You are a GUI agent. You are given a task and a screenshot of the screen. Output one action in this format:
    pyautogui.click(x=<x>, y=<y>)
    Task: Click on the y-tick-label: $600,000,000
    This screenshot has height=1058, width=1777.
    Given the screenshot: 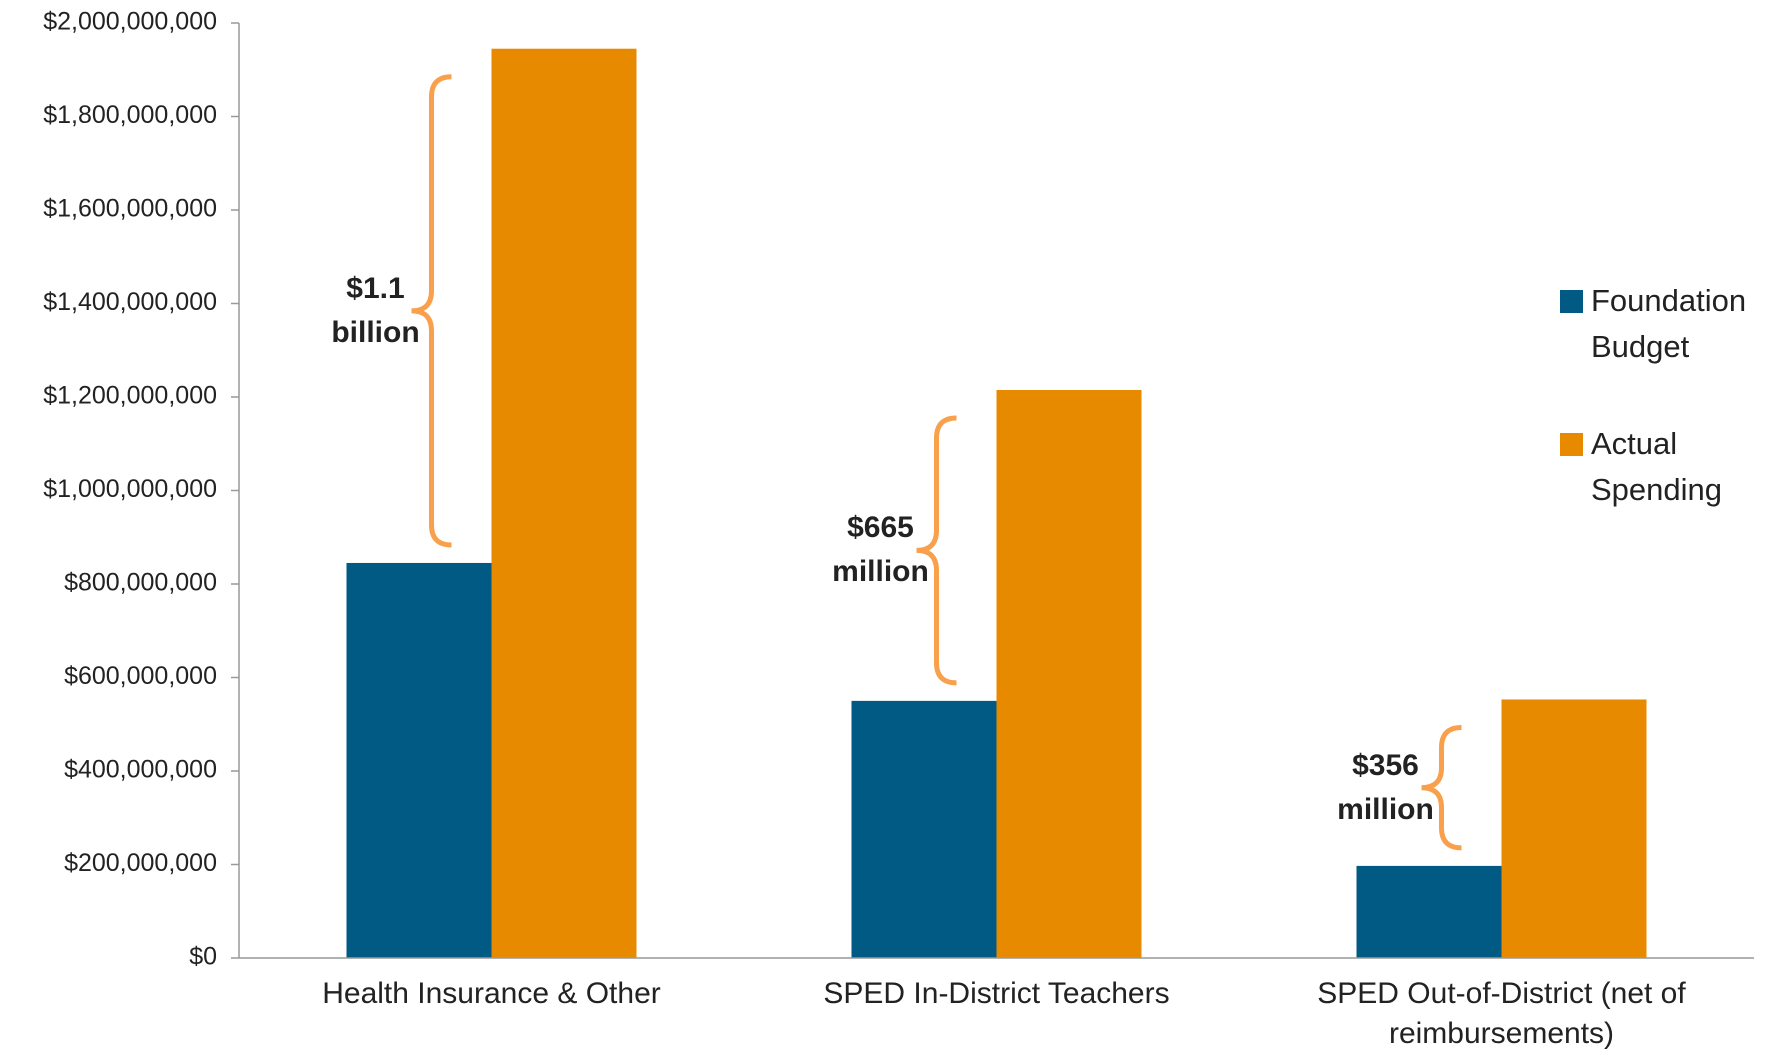 What is the action you would take?
    pyautogui.click(x=140, y=676)
    